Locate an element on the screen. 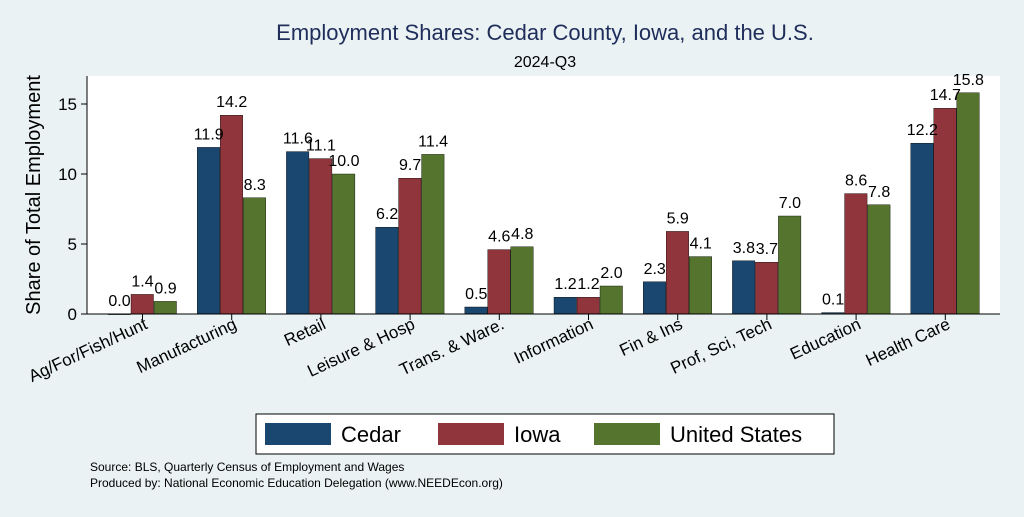 The image size is (1024, 517). bar-value-label: 11.9 is located at coordinates (209, 134).